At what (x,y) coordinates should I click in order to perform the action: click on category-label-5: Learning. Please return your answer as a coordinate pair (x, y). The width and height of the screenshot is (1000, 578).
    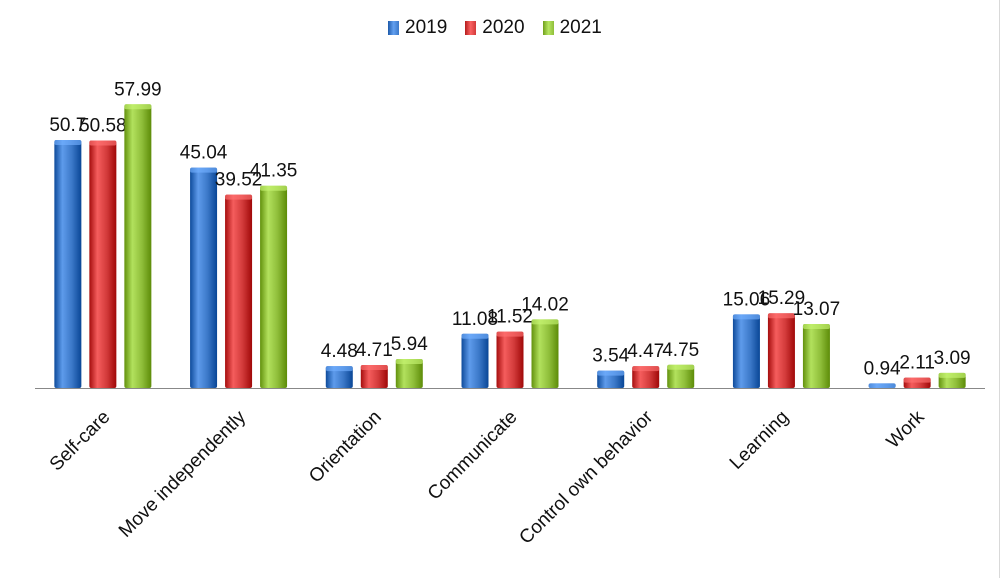
    Looking at the image, I should click on (759, 440).